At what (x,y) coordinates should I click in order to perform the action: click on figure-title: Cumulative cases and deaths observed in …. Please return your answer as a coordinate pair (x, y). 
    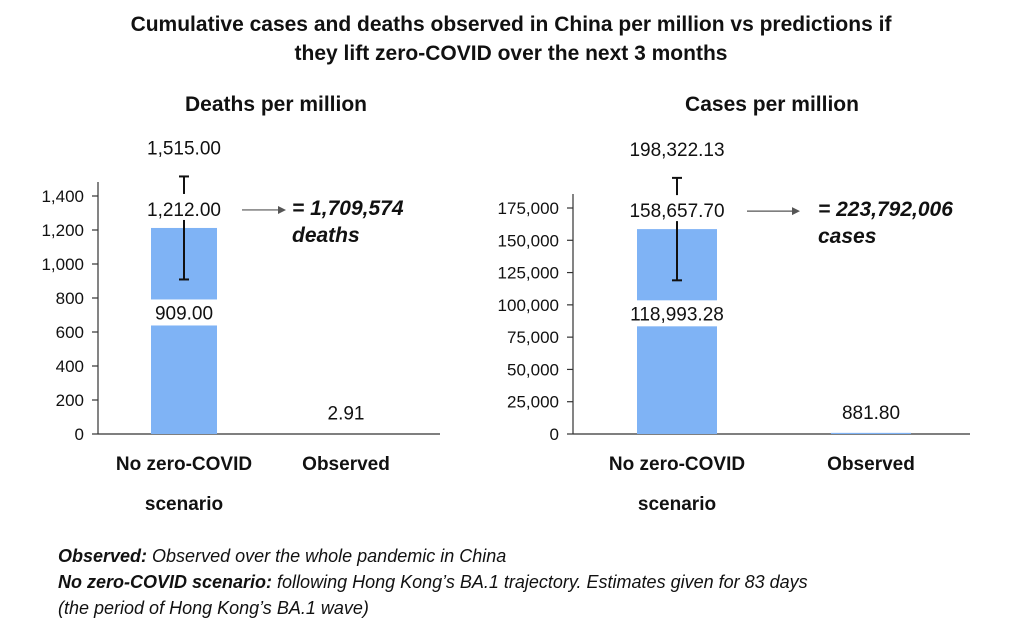
    Looking at the image, I should click on (511, 39).